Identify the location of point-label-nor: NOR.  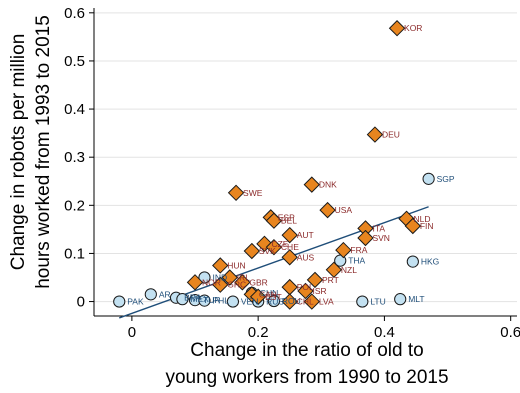
(211, 282).